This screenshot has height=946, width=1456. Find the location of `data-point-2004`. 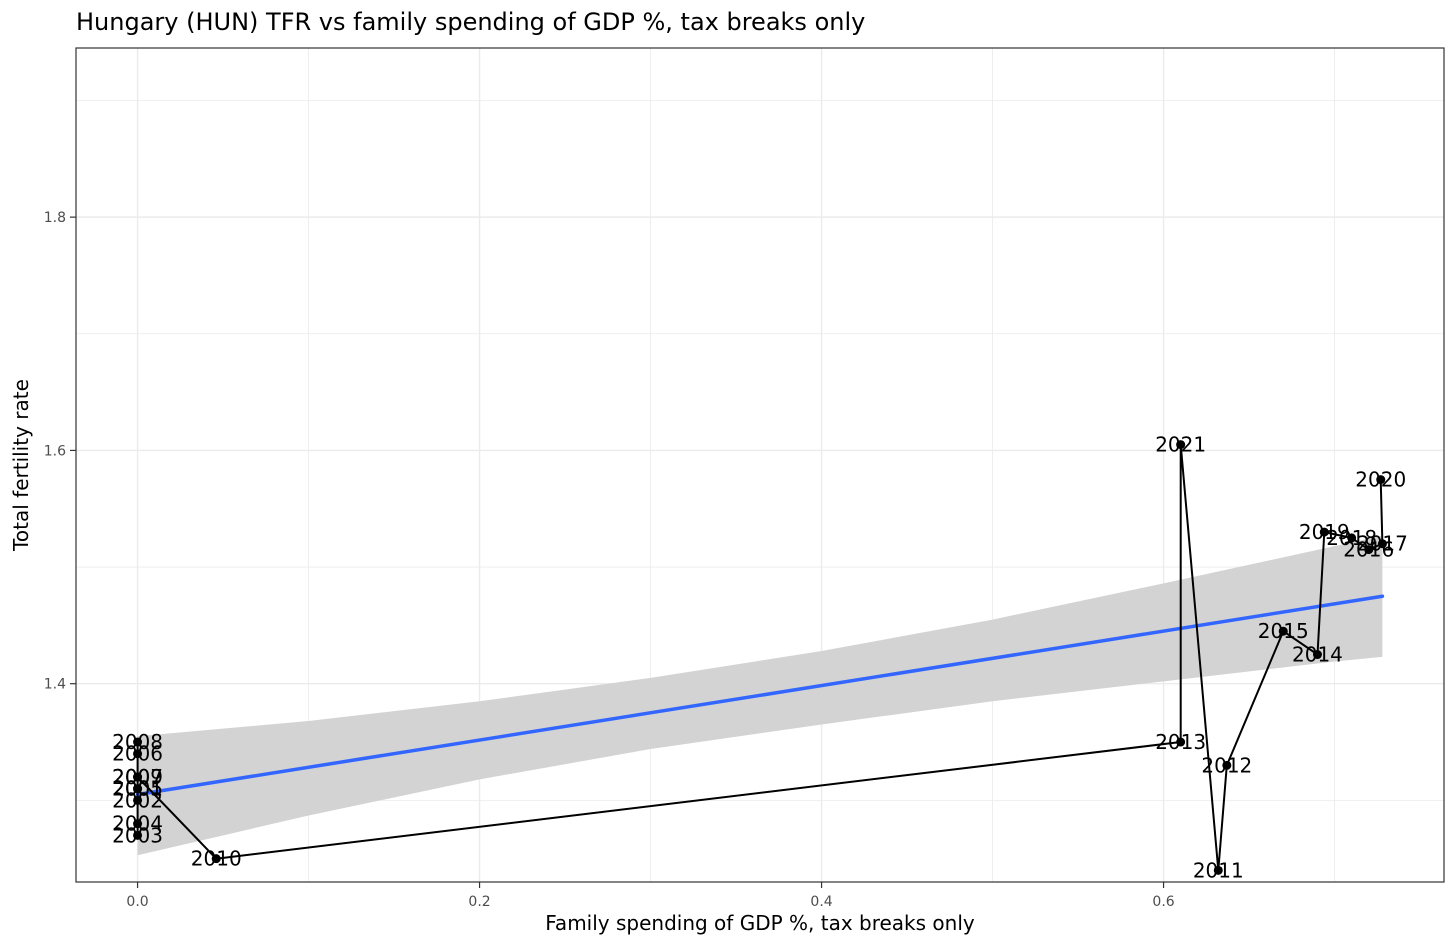

data-point-2004 is located at coordinates (138, 824).